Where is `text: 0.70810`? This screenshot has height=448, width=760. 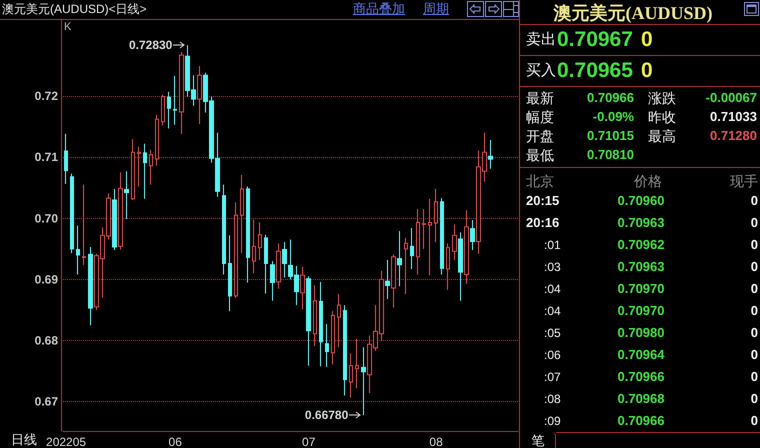
text: 0.70810 is located at coordinates (610, 155).